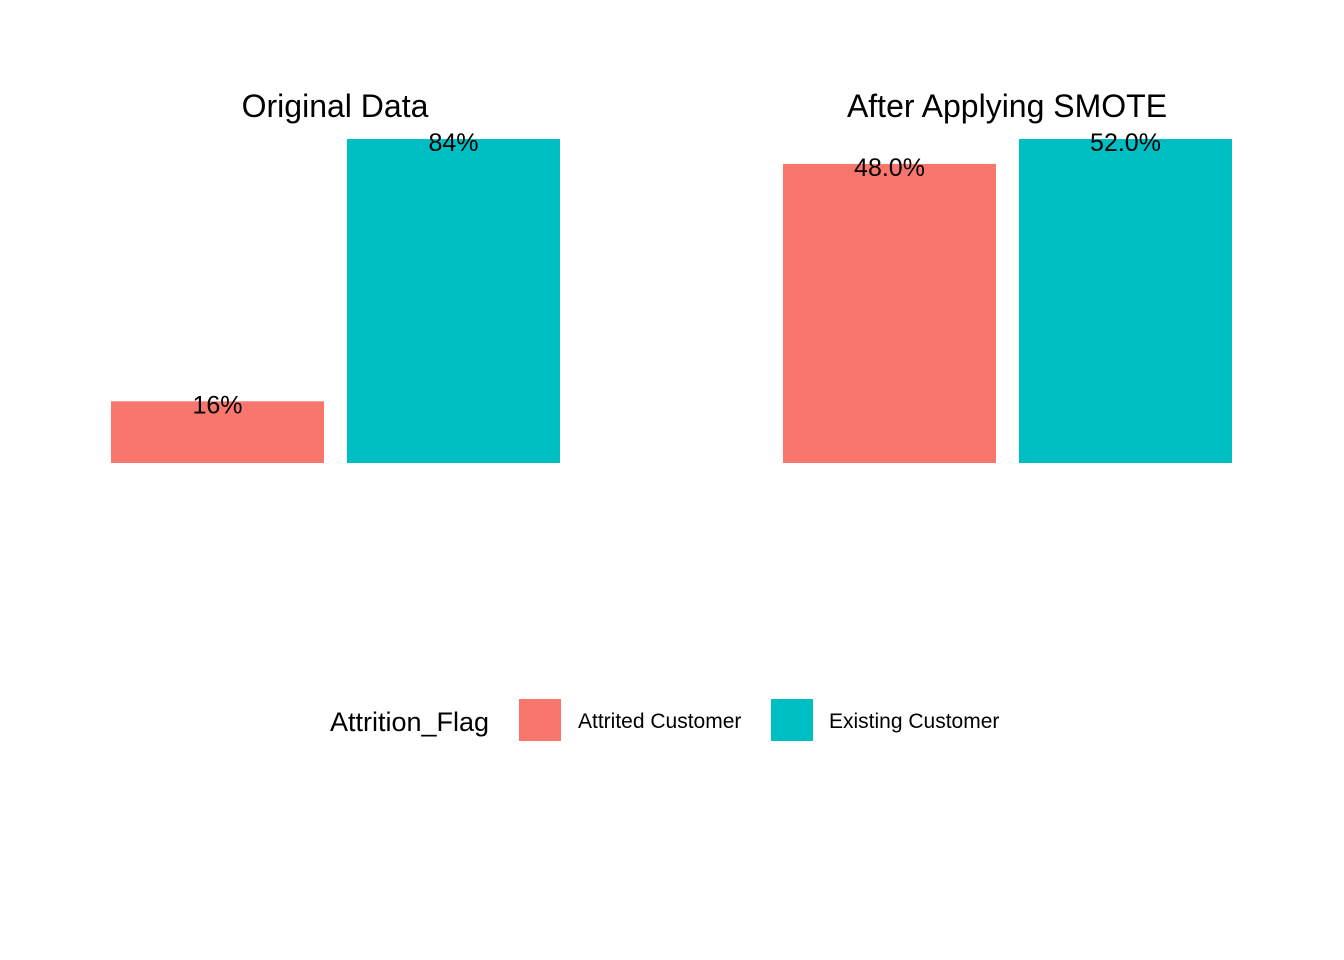 The width and height of the screenshot is (1344, 960). Describe the element at coordinates (1007, 106) in the screenshot. I see `panel-title: After Applying SMOTE` at that location.